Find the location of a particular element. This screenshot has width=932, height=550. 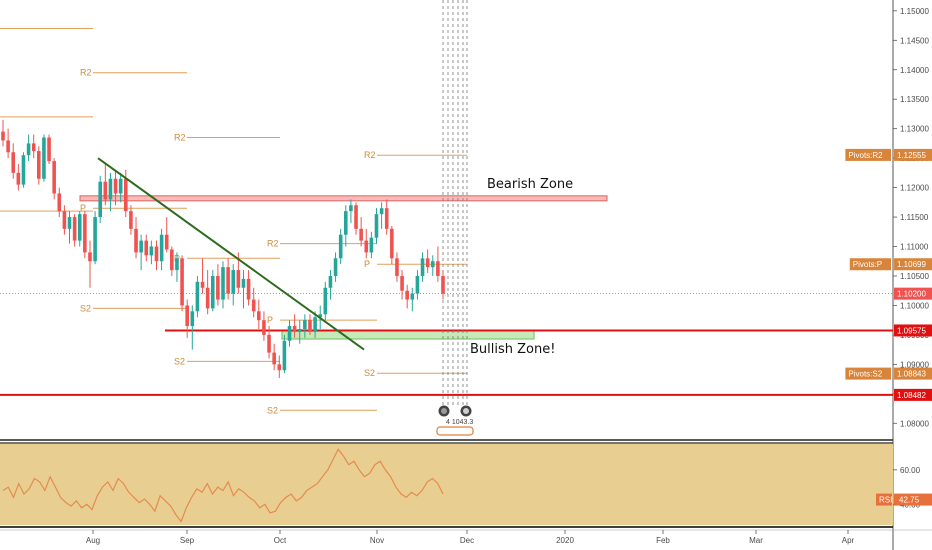

time-axis: Aug Sep Oct Nov Dec 2020 Feb Mar Apr is located at coordinates (470, 537).